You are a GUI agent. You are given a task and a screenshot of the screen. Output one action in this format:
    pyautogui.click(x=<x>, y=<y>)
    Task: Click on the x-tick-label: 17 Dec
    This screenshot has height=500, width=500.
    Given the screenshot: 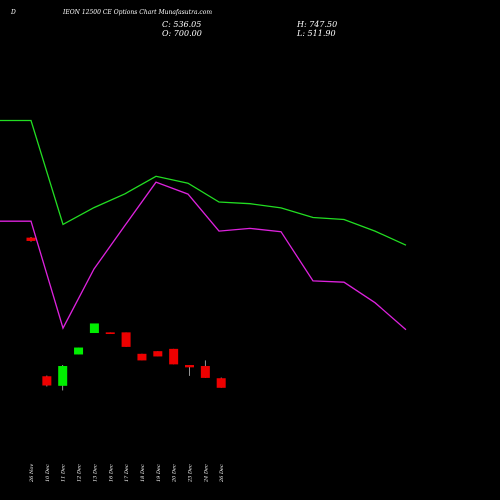 What is the action you would take?
    pyautogui.click(x=127, y=473)
    